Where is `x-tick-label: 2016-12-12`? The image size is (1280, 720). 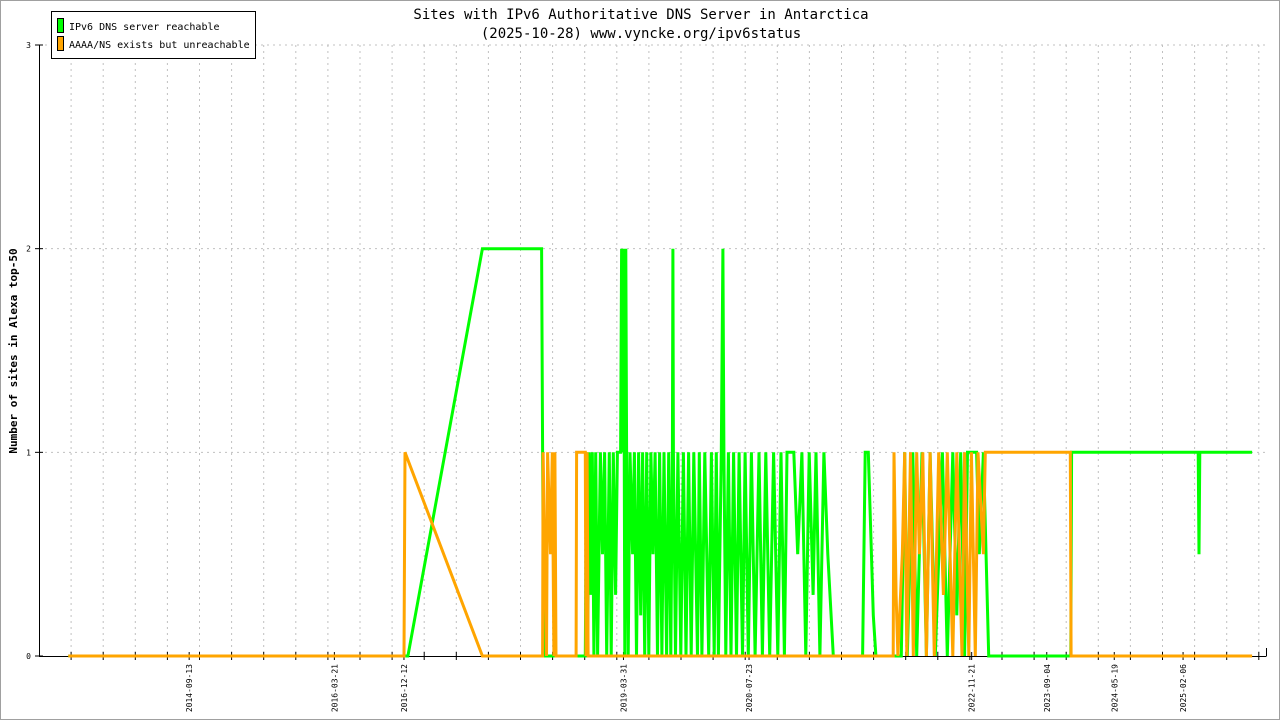
x-tick-label: 2016-12-12 is located at coordinates (404, 688).